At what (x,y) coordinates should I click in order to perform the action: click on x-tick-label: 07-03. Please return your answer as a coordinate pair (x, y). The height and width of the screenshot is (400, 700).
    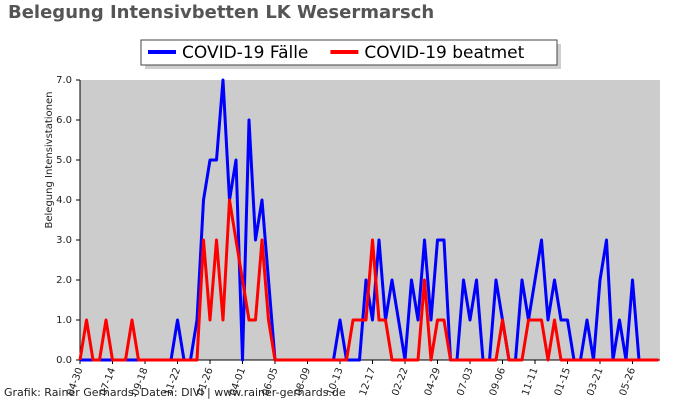
    Looking at the image, I should click on (465, 381).